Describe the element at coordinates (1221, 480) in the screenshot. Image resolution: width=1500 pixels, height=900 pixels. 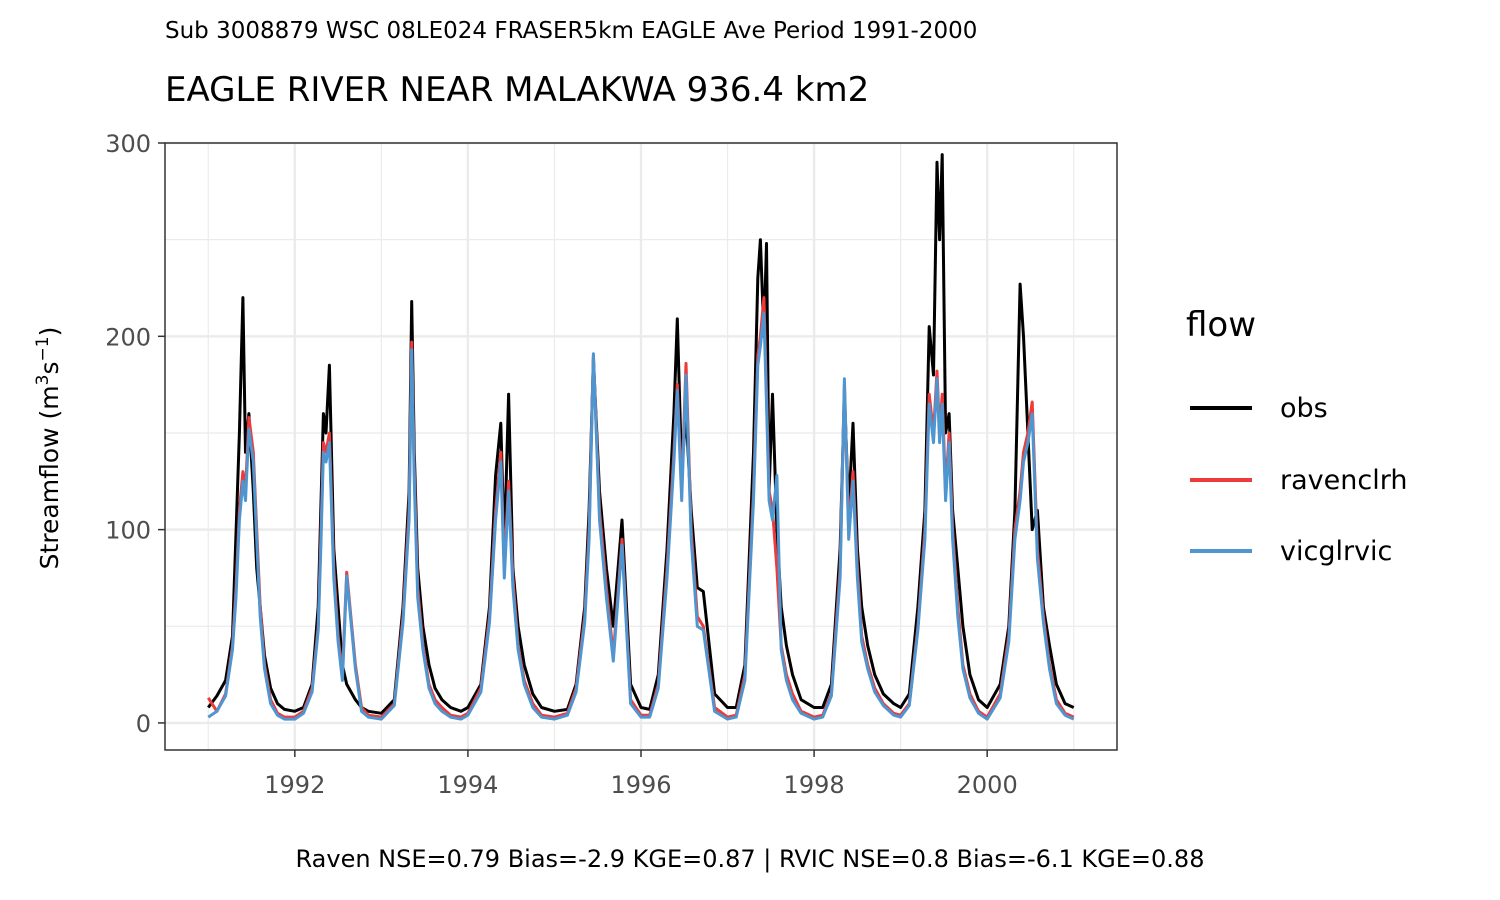
I see `legend-key-ravenclrh` at that location.